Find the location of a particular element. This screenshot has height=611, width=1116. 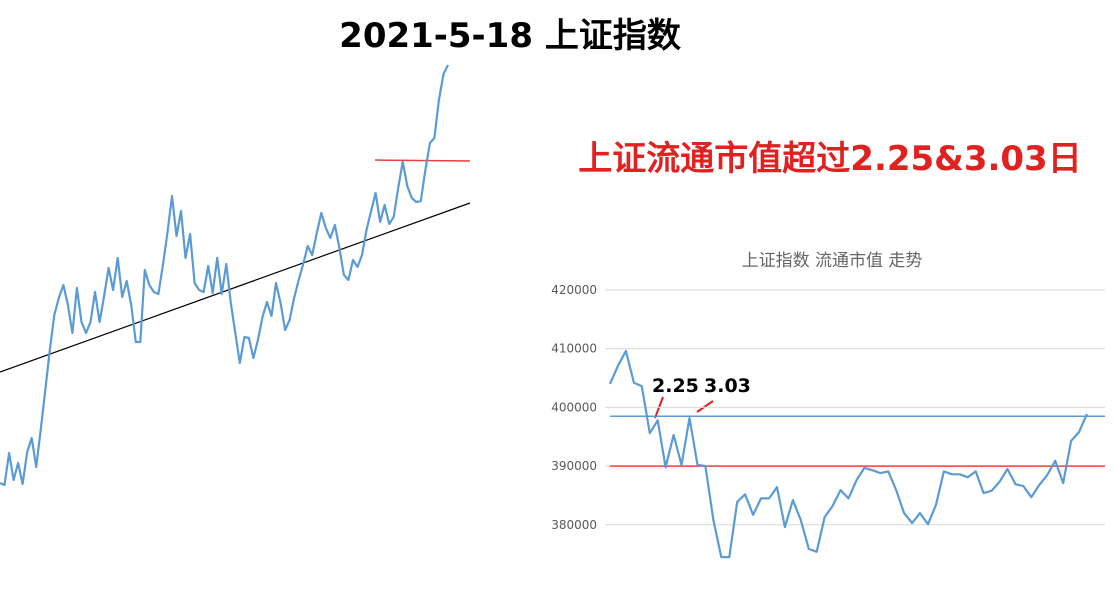

y-tick-label: 390000 is located at coordinates (574, 466).